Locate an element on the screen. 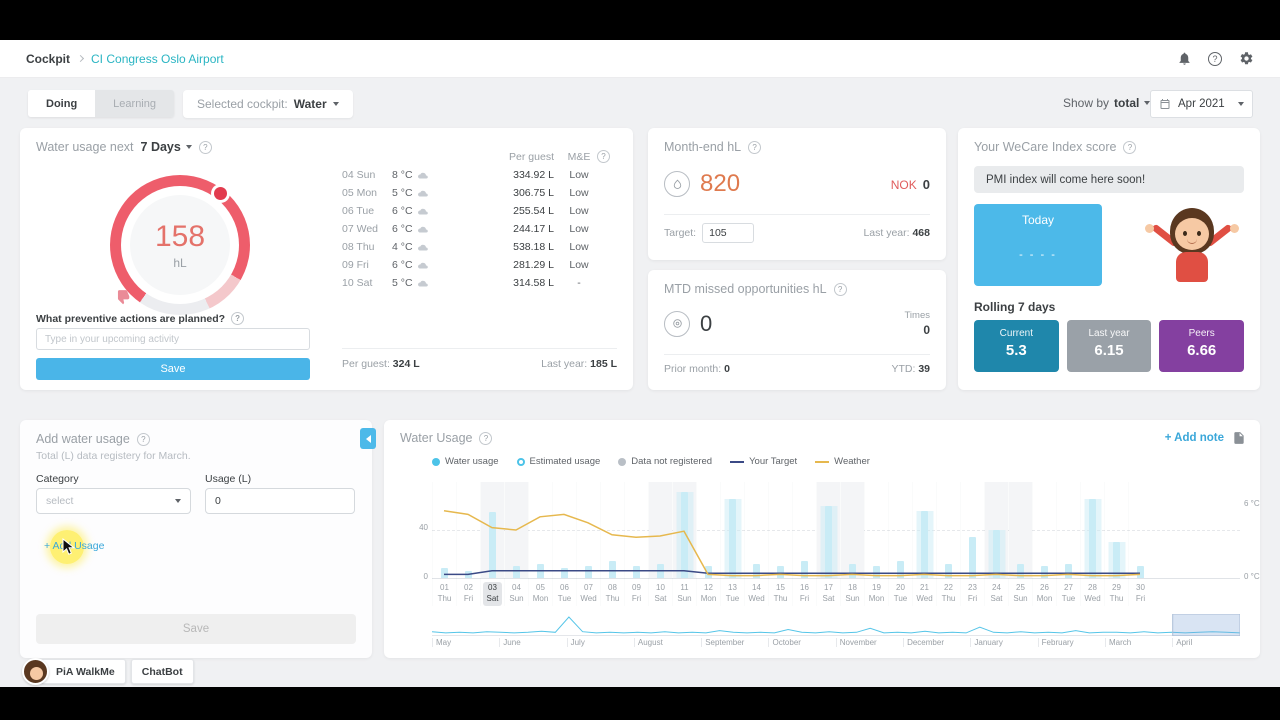  chart-day: 27 Tue is located at coordinates (1068, 544).